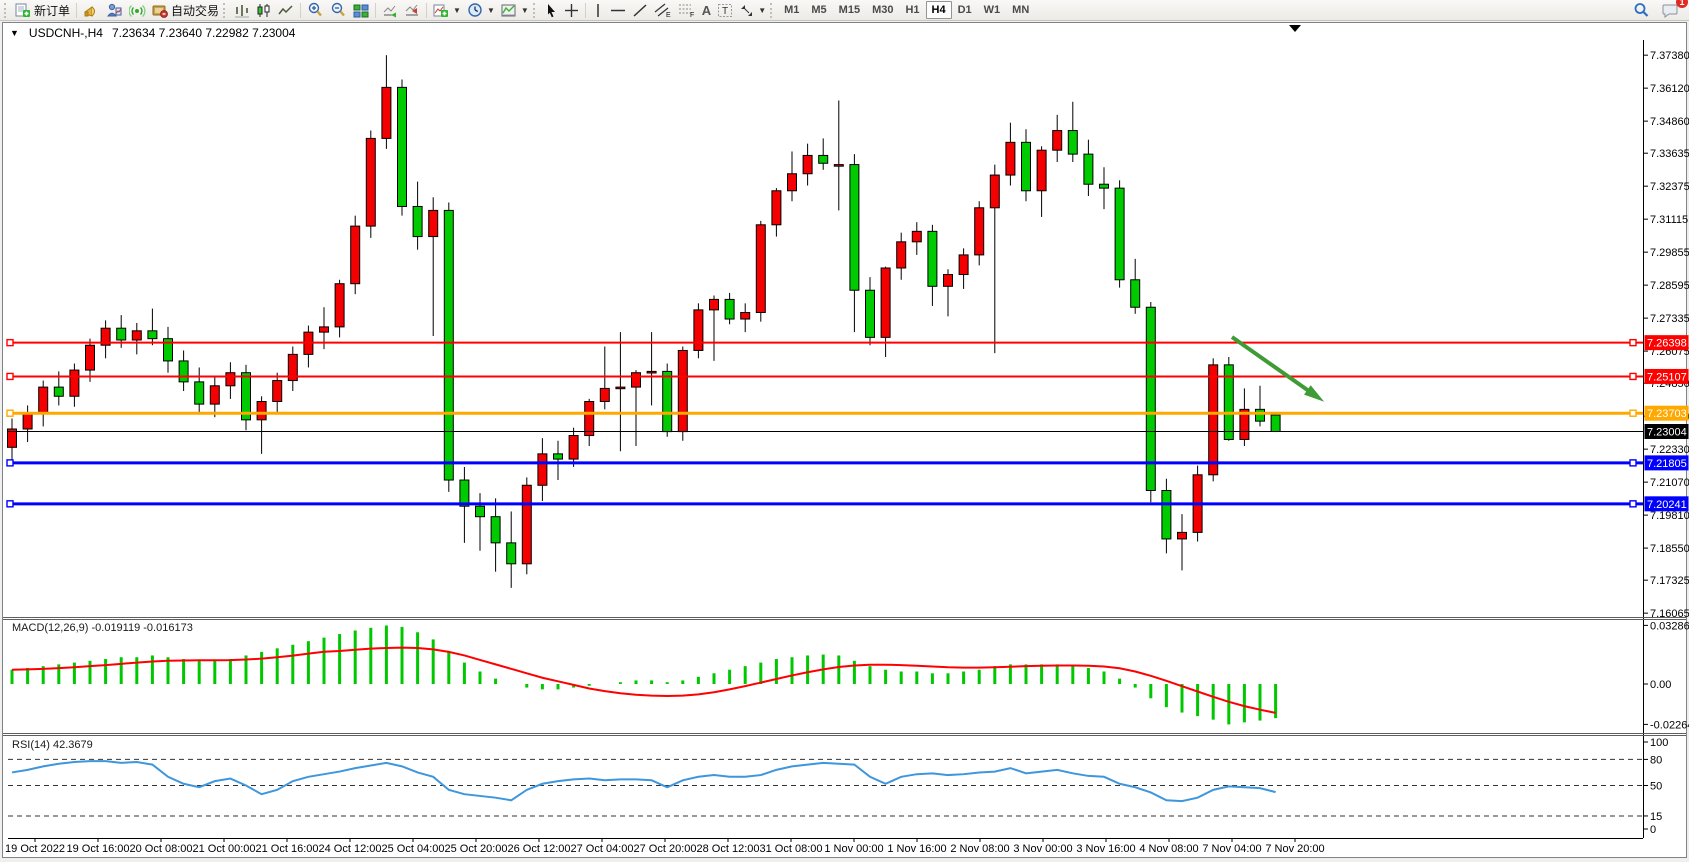  I want to click on timeframe-M15: M15, so click(849, 10).